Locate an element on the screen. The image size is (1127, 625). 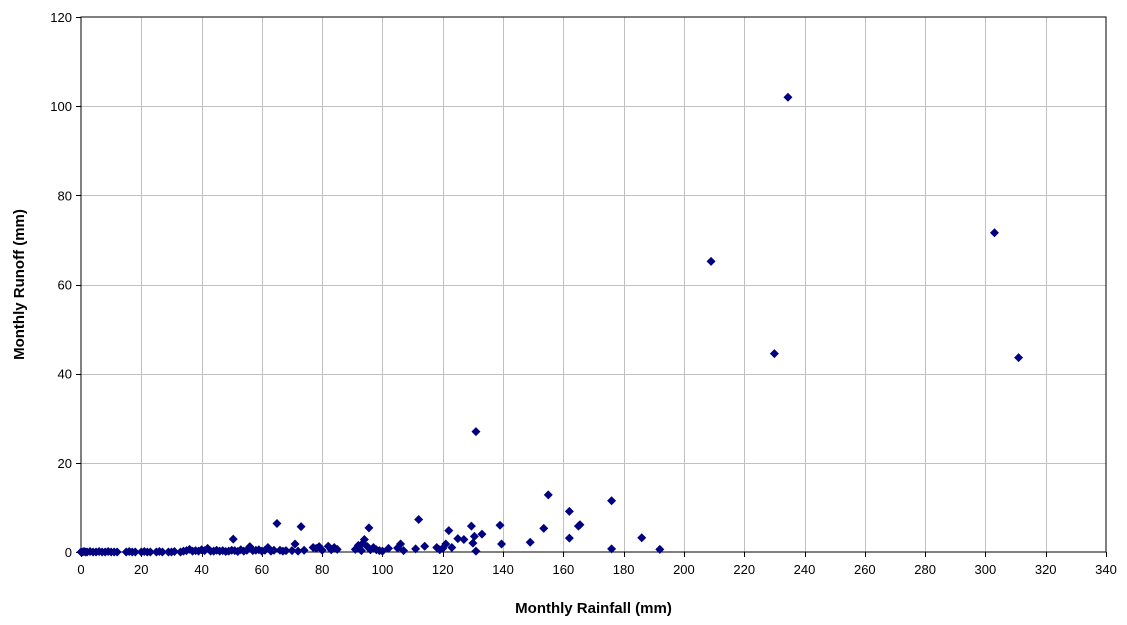
x-tick-label: 40 is located at coordinates (201, 569).